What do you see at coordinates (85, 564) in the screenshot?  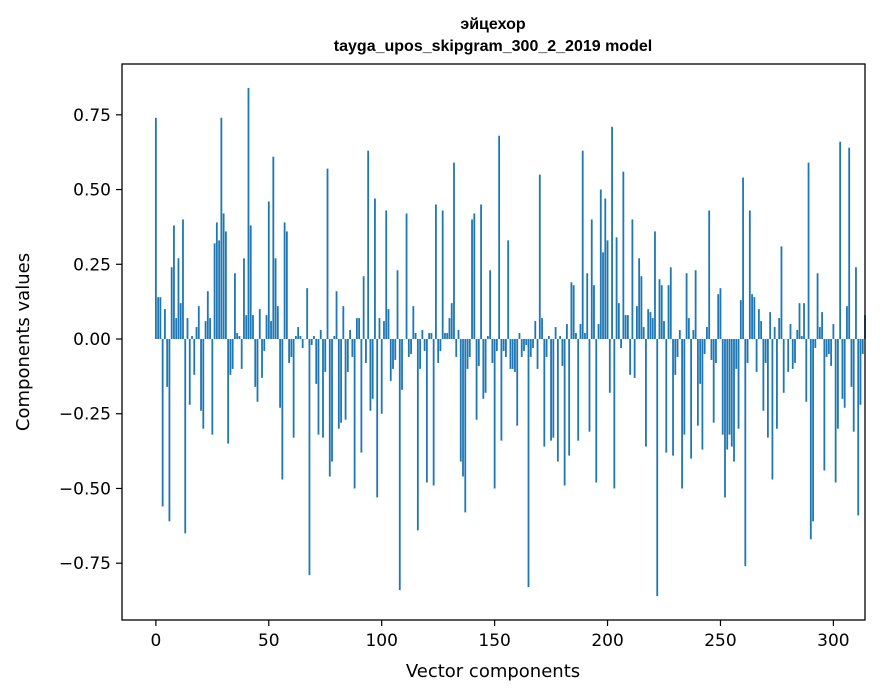 I see `y-tick-label: −0.75` at bounding box center [85, 564].